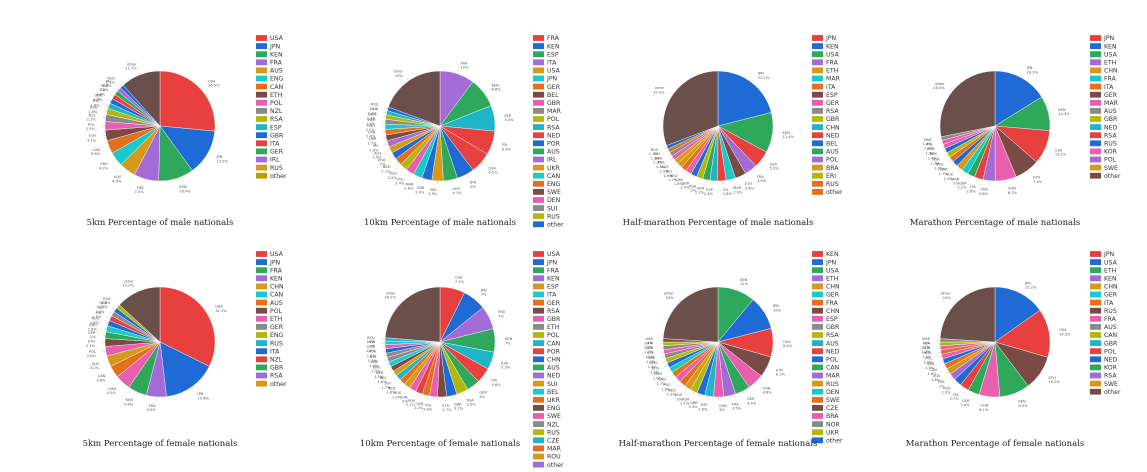  I want to click on slice-label: ETH 2.7%, so click(447, 408).